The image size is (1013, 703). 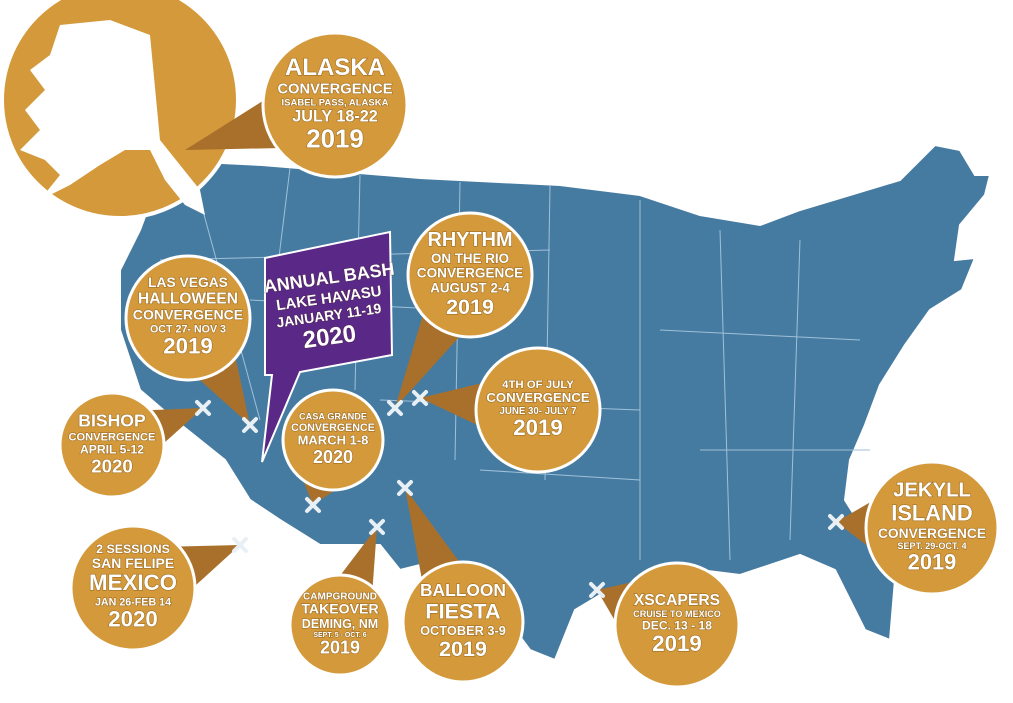 I want to click on event-text: 2 SESSIONS, so click(x=133, y=549).